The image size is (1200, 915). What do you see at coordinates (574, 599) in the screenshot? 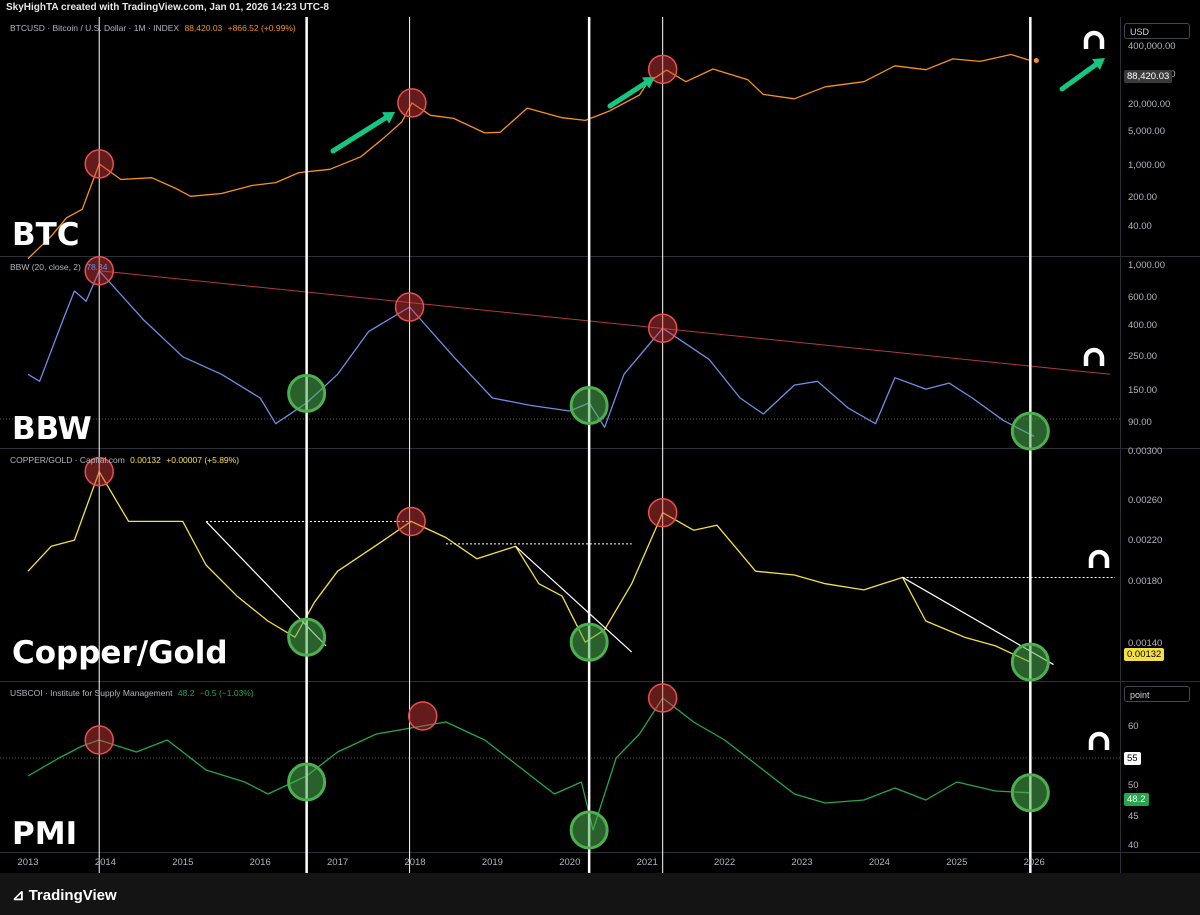
I see `copper-trendline` at bounding box center [574, 599].